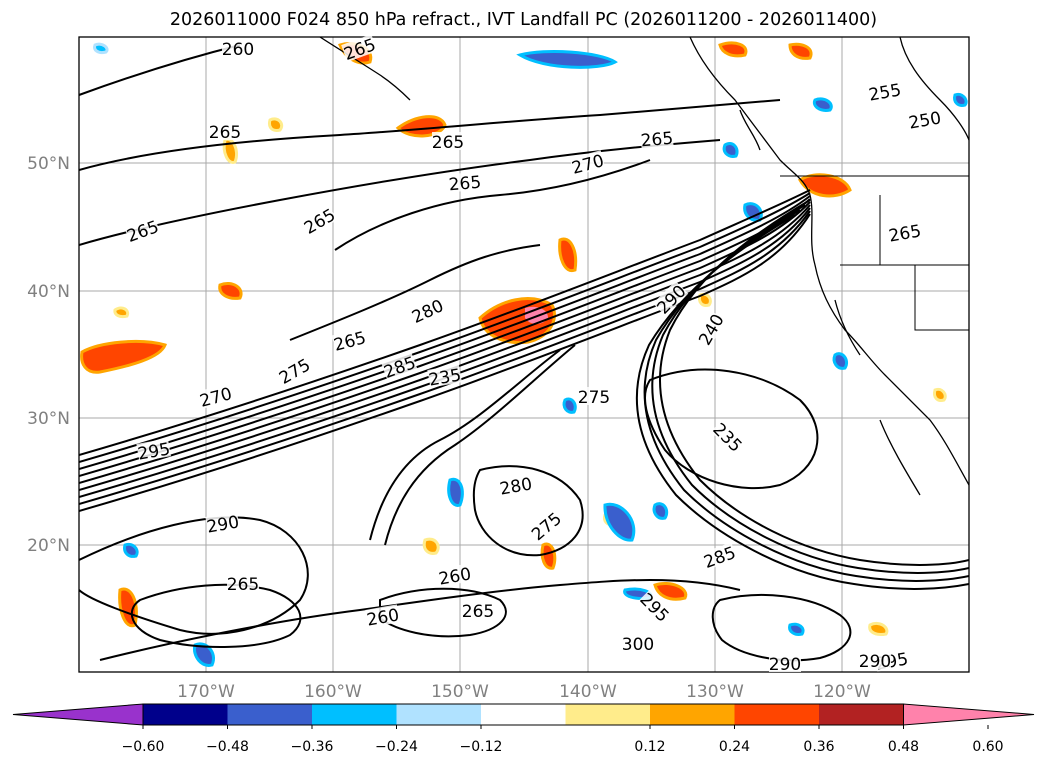  Describe the element at coordinates (818, 747) in the screenshot. I see `colorbar-tick-label: 0.36` at that location.